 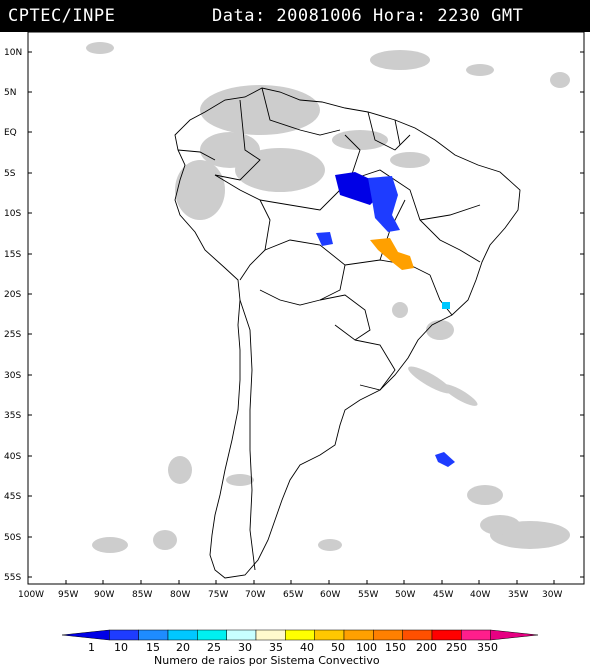 I want to click on border-bolivia, so click(x=302, y=272).